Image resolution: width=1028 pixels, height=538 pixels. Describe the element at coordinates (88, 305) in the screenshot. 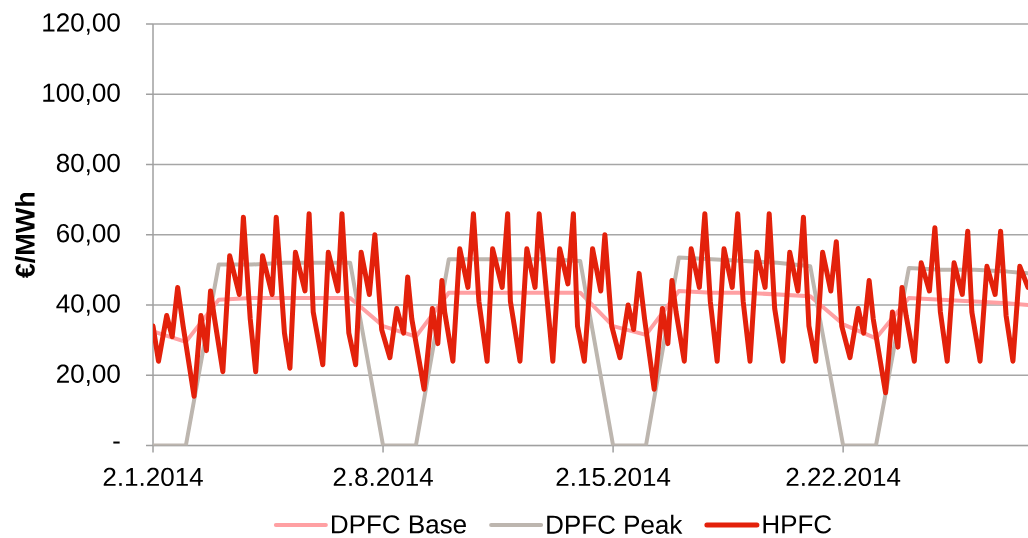

I see `y-tick-label: 40,00` at that location.